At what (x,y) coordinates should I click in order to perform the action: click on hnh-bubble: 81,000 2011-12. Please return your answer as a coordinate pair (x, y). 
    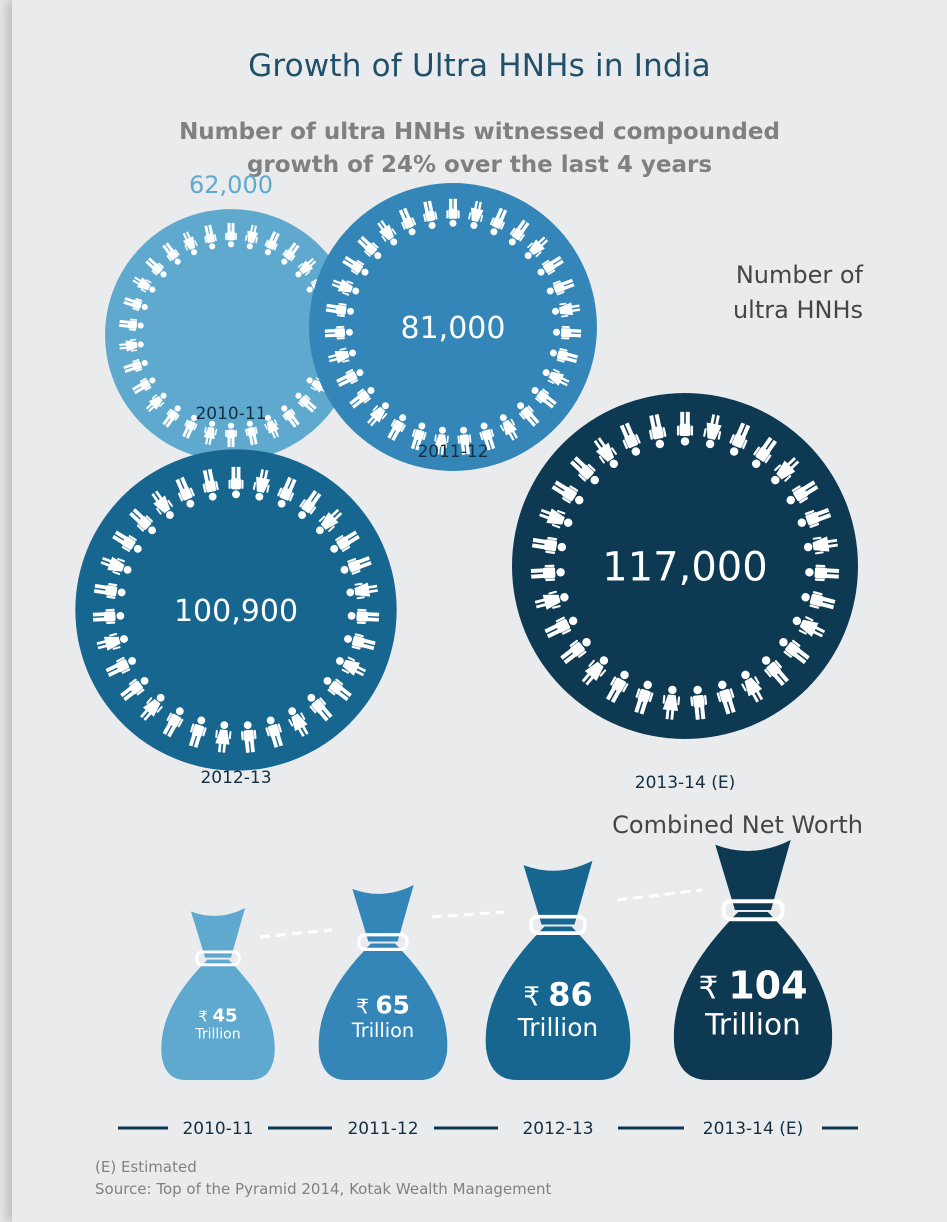
    Looking at the image, I should click on (453, 327).